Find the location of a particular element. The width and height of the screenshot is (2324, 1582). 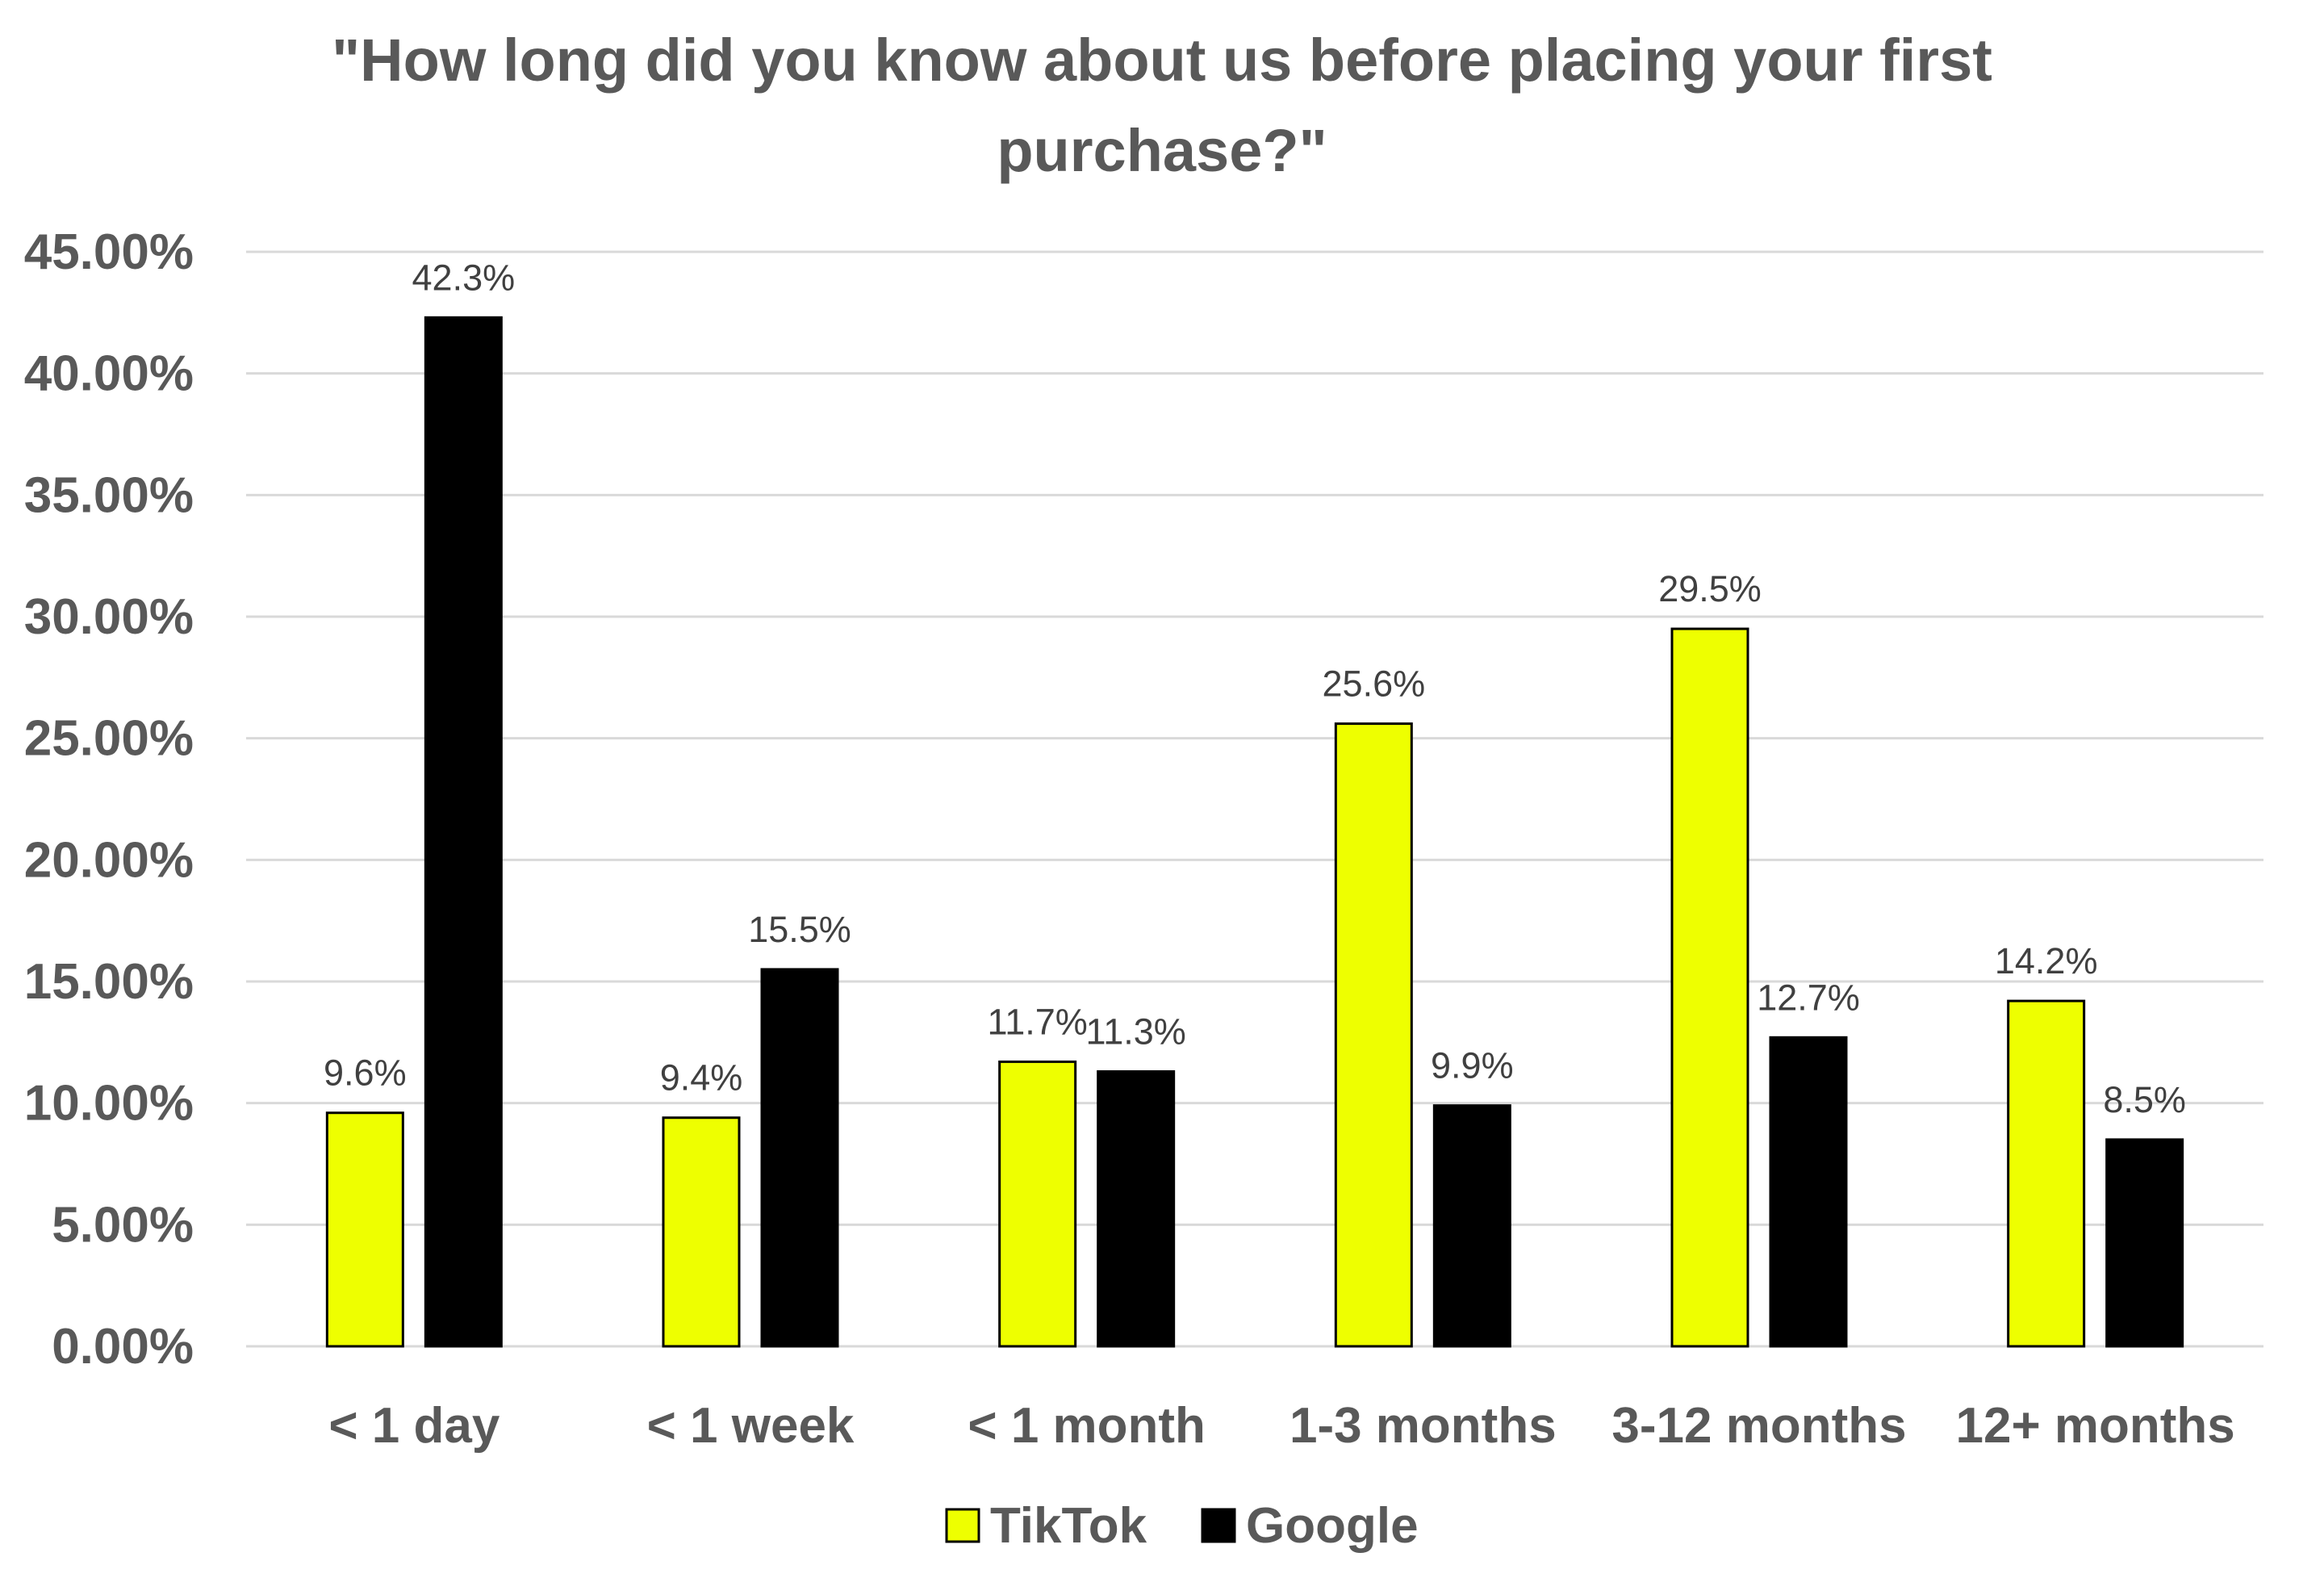

data-label-google-5: 8.5% is located at coordinates (2144, 1099).